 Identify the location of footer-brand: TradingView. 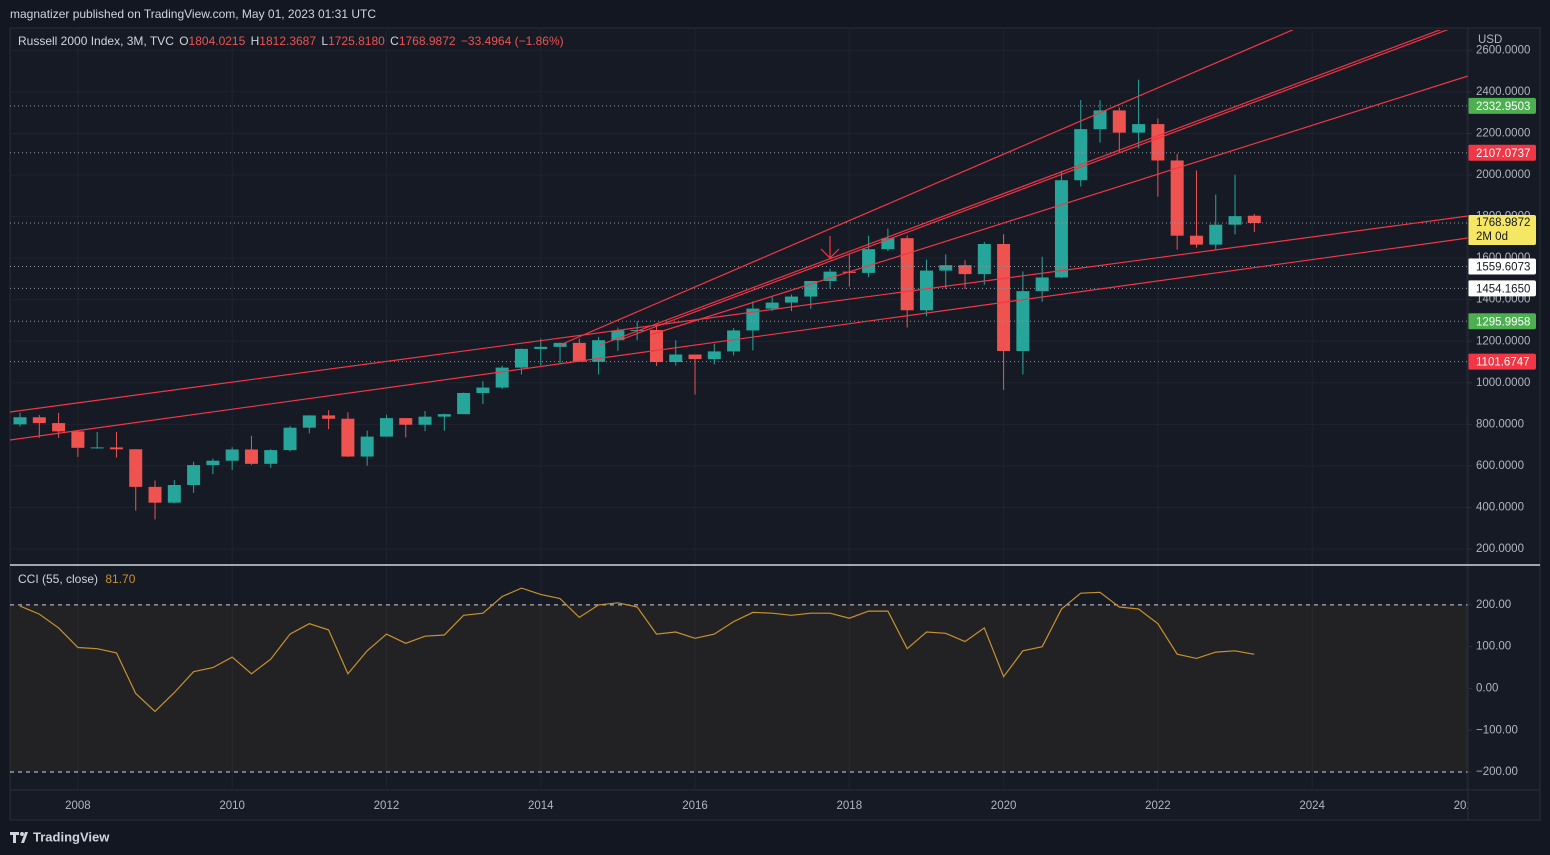
(71, 836).